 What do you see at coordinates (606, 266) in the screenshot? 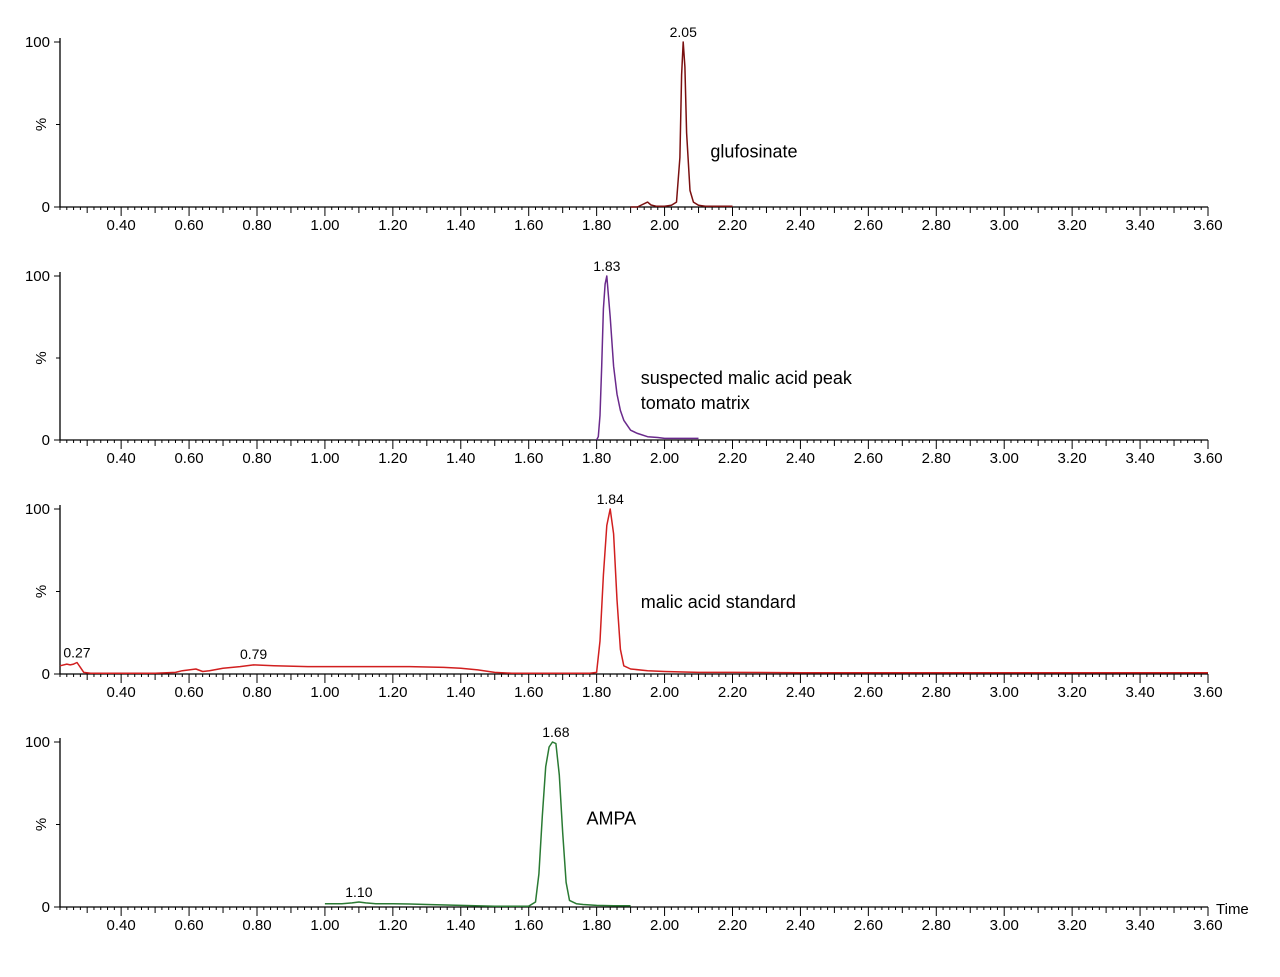
I see `peak-label: 1.83` at bounding box center [606, 266].